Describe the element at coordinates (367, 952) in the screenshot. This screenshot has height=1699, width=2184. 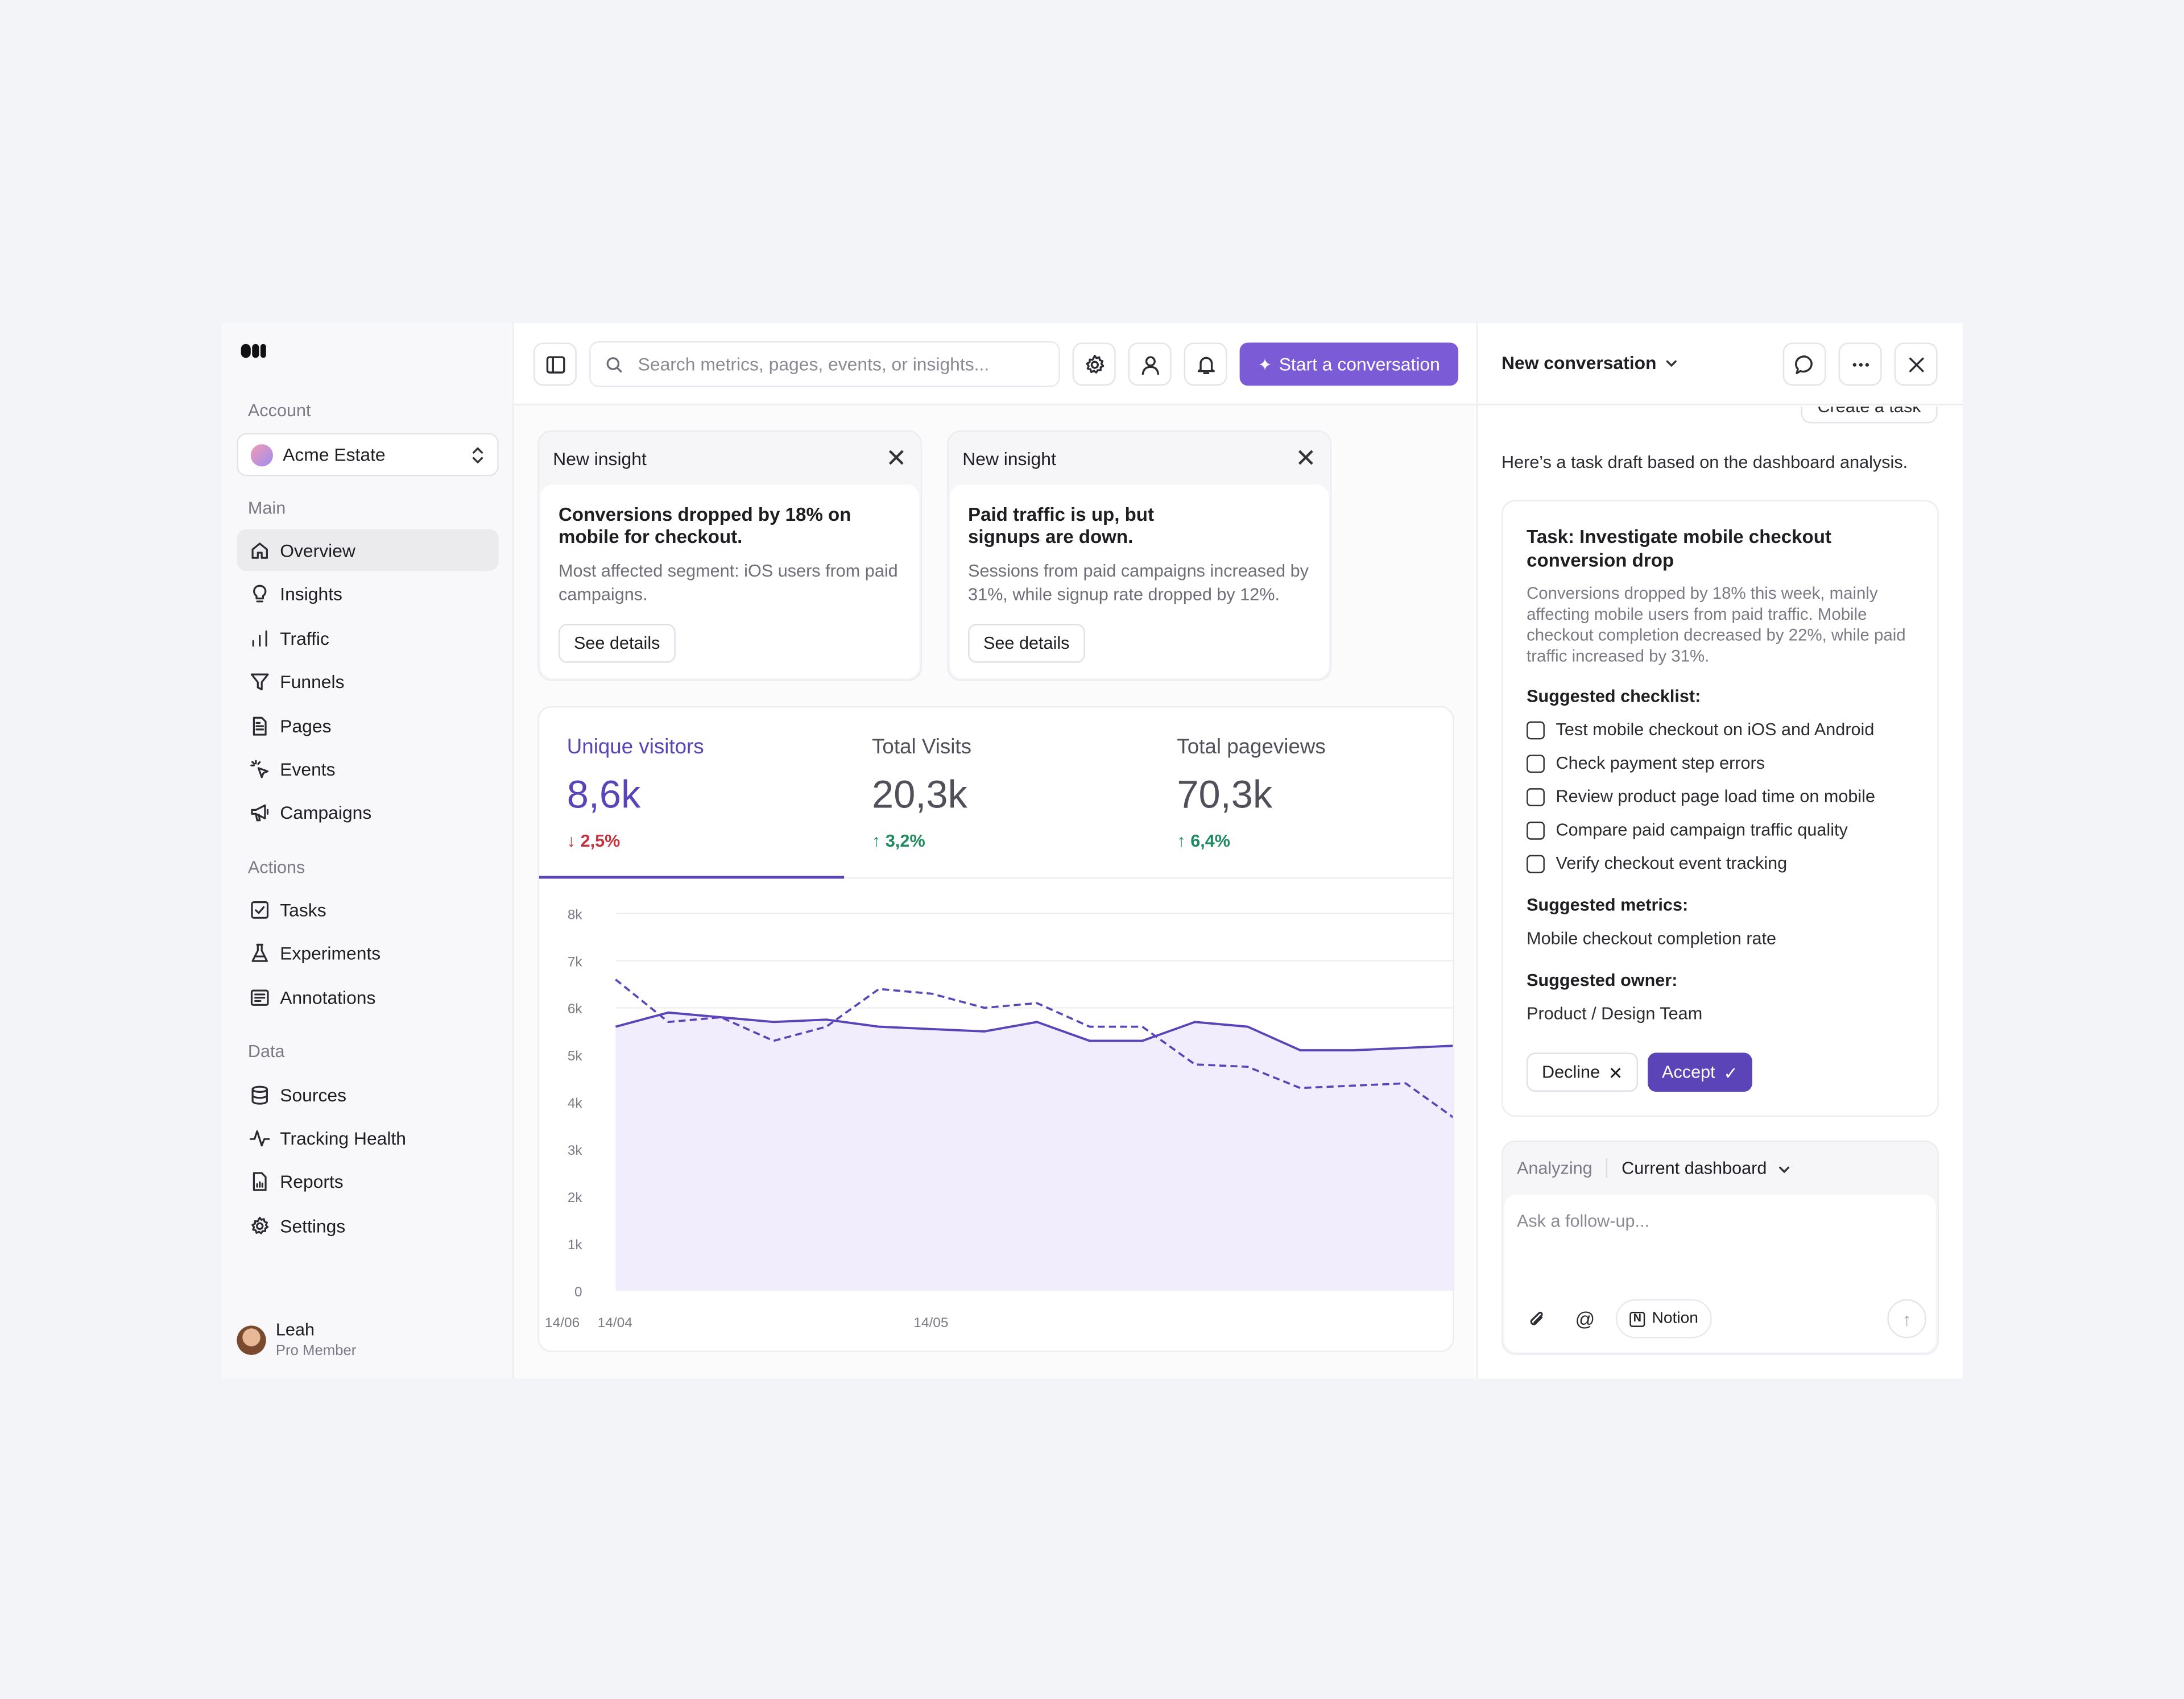
I see `sidebar-item-experiments: Experiments` at that location.